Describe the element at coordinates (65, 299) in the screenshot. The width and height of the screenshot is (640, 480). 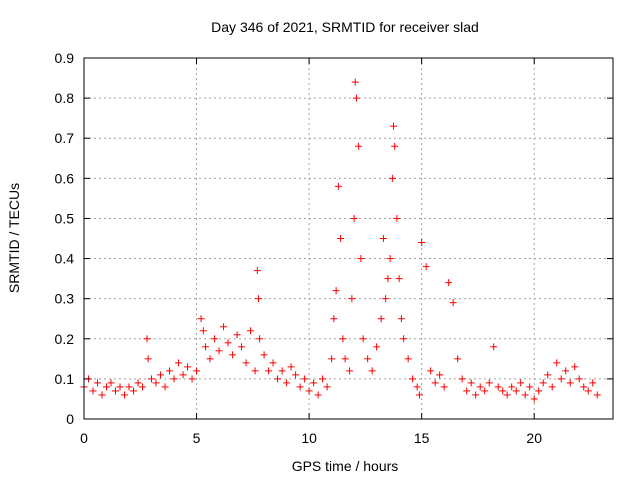
I see `y-tick-label: 0.3` at that location.